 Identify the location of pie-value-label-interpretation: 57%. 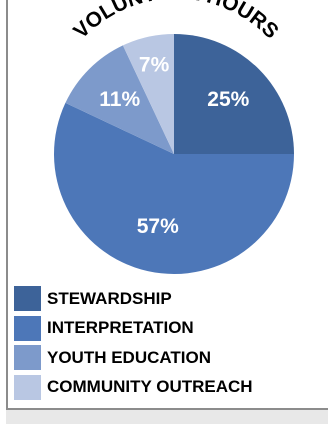
(158, 226).